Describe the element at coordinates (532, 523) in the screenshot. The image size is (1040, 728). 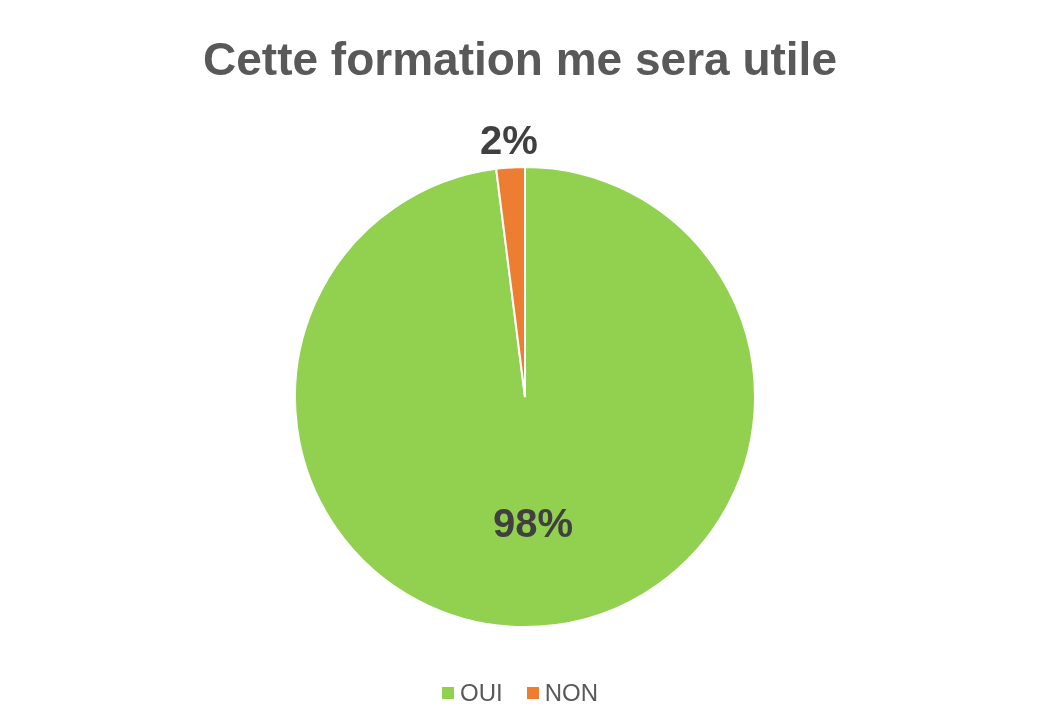
I see `data-label: 98%` at that location.